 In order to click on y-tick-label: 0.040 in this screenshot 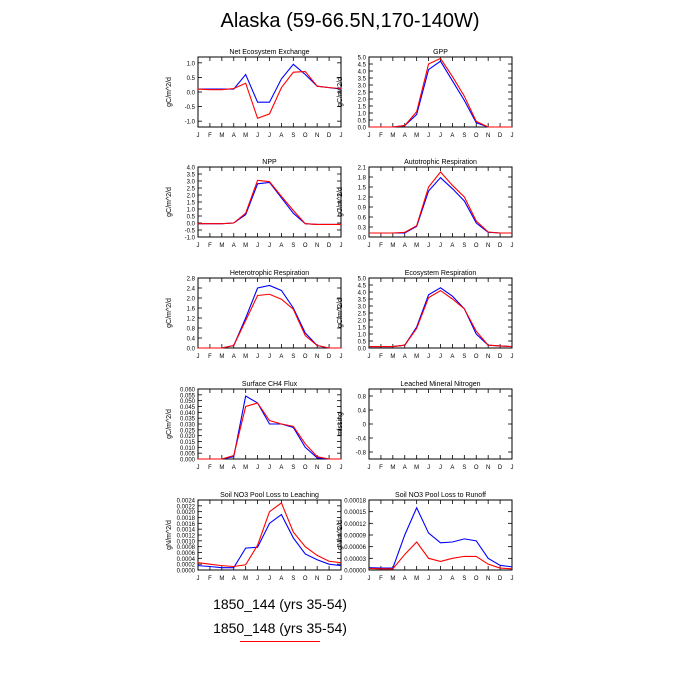, I will do `click(188, 414)`.